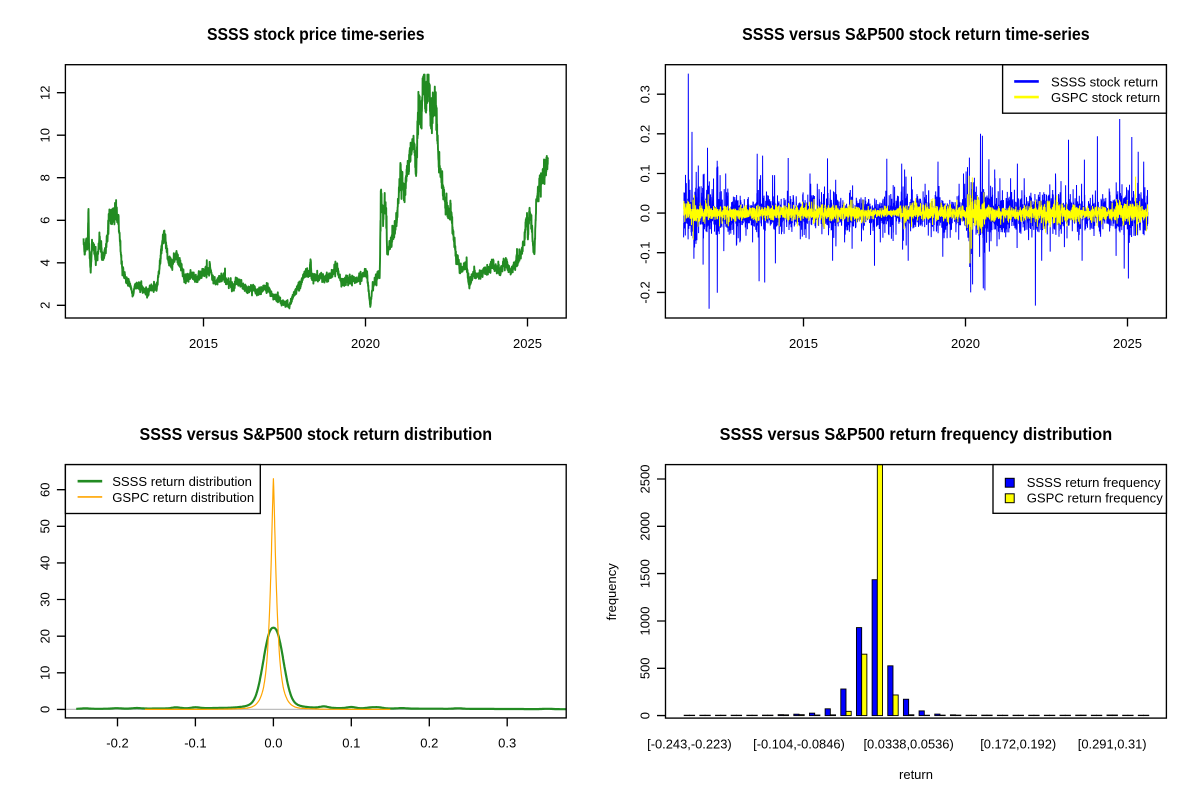 This screenshot has height=800, width=1200. Describe the element at coordinates (44, 305) in the screenshot. I see `svg-text: 2` at that location.